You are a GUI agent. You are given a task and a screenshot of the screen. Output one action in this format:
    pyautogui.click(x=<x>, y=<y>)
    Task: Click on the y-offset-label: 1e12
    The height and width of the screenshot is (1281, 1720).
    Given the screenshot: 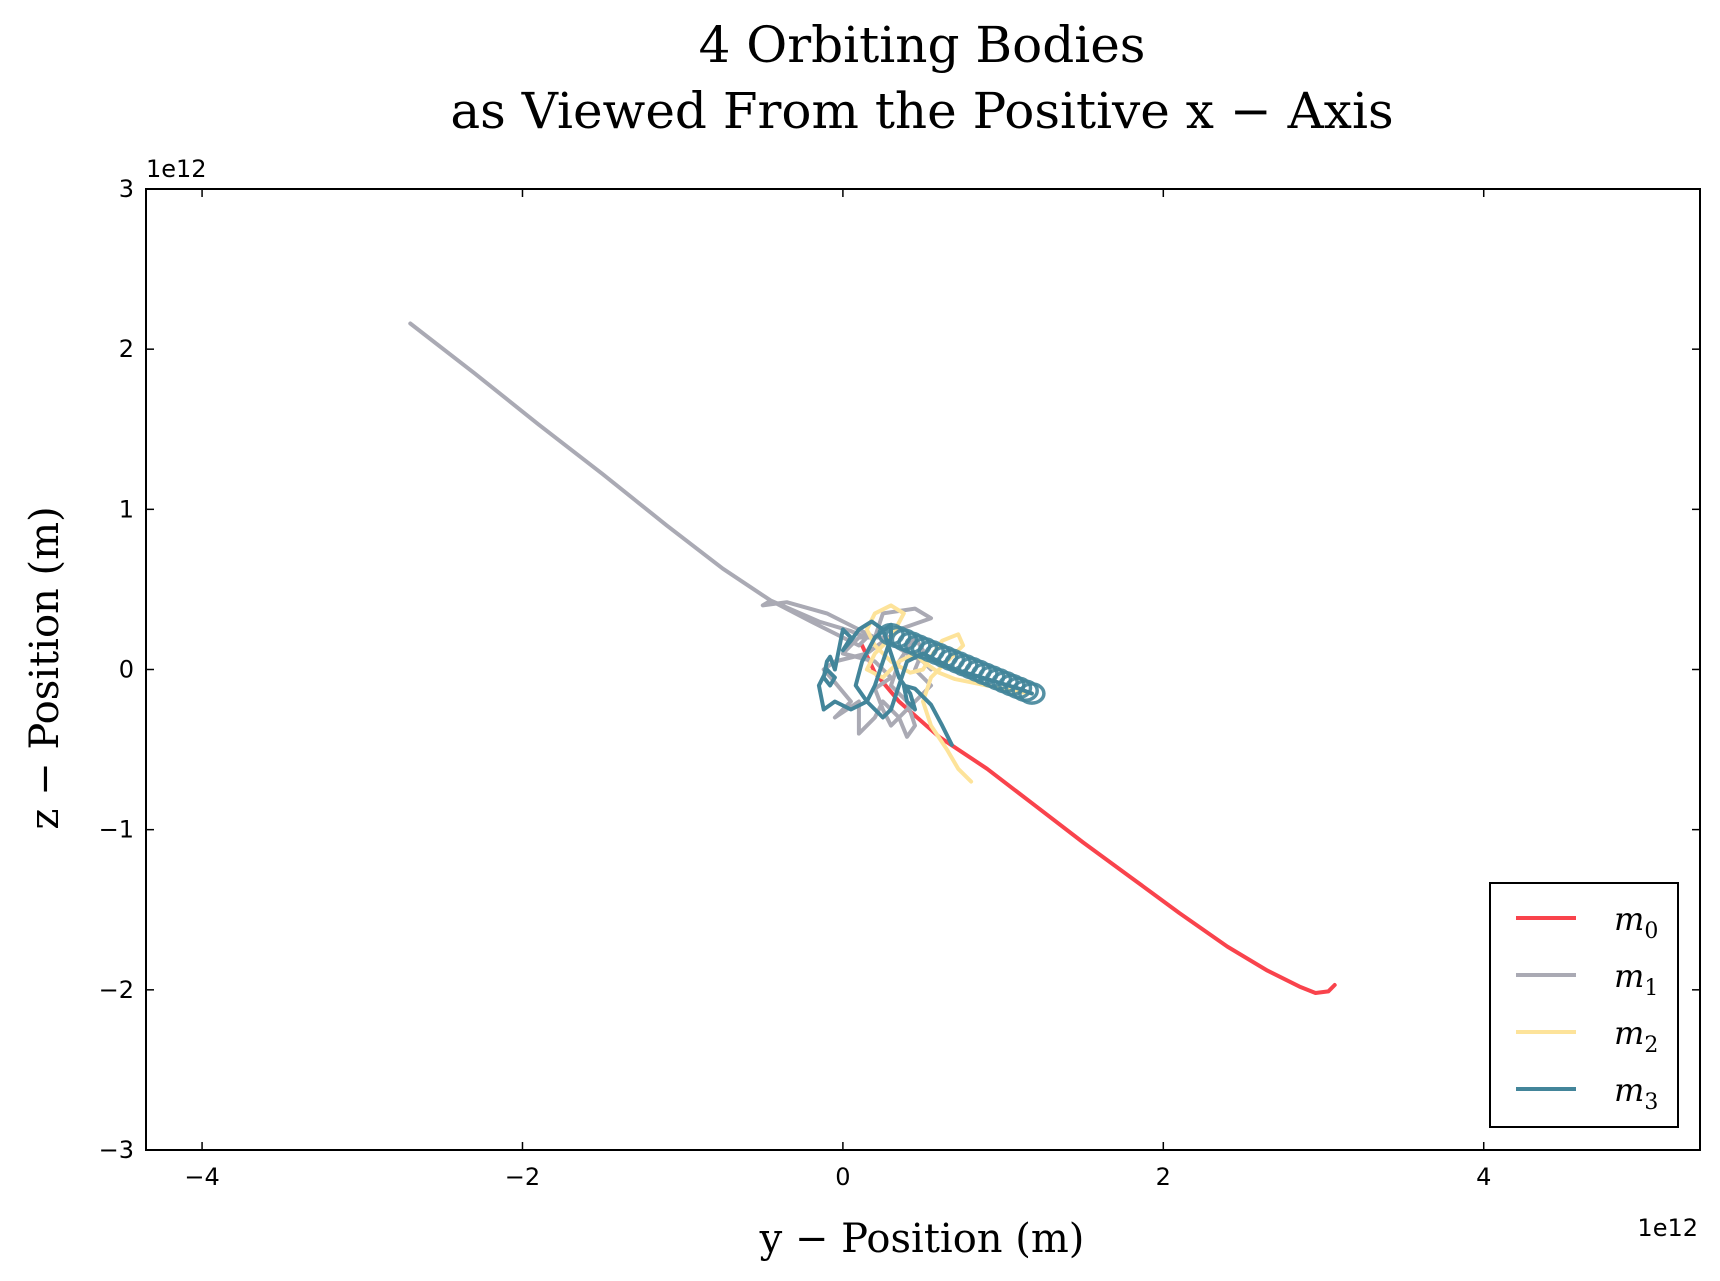 What is the action you would take?
    pyautogui.click(x=176, y=169)
    